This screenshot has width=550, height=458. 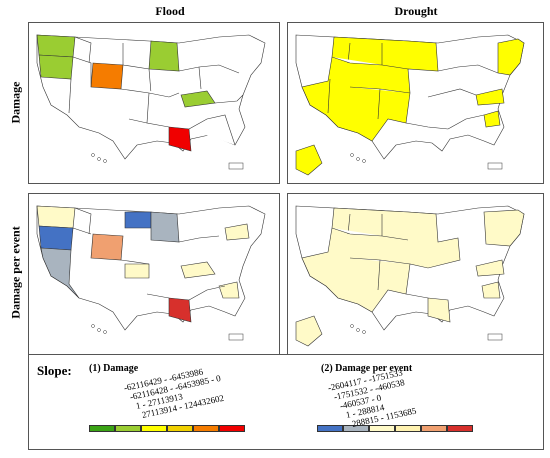 What do you see at coordinates (198, 270) in the screenshot?
I see `state-ky` at bounding box center [198, 270].